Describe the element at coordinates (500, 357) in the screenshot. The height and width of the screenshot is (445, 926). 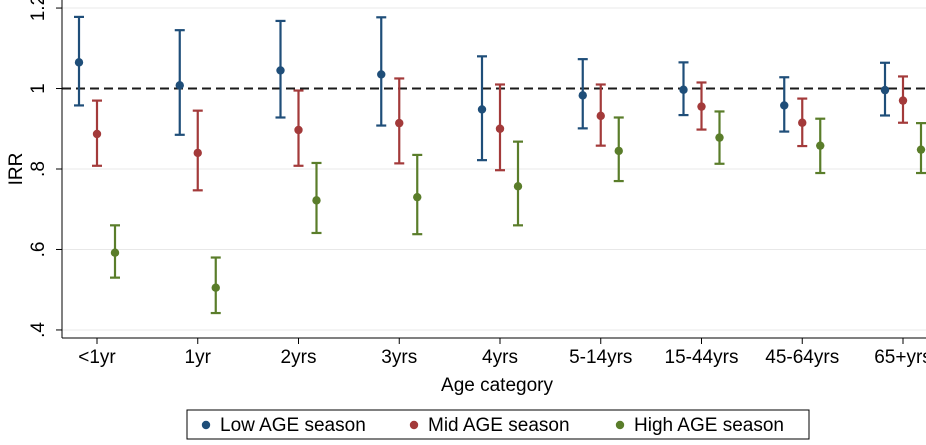
I see `x-tick-label: 4yrs` at that location.